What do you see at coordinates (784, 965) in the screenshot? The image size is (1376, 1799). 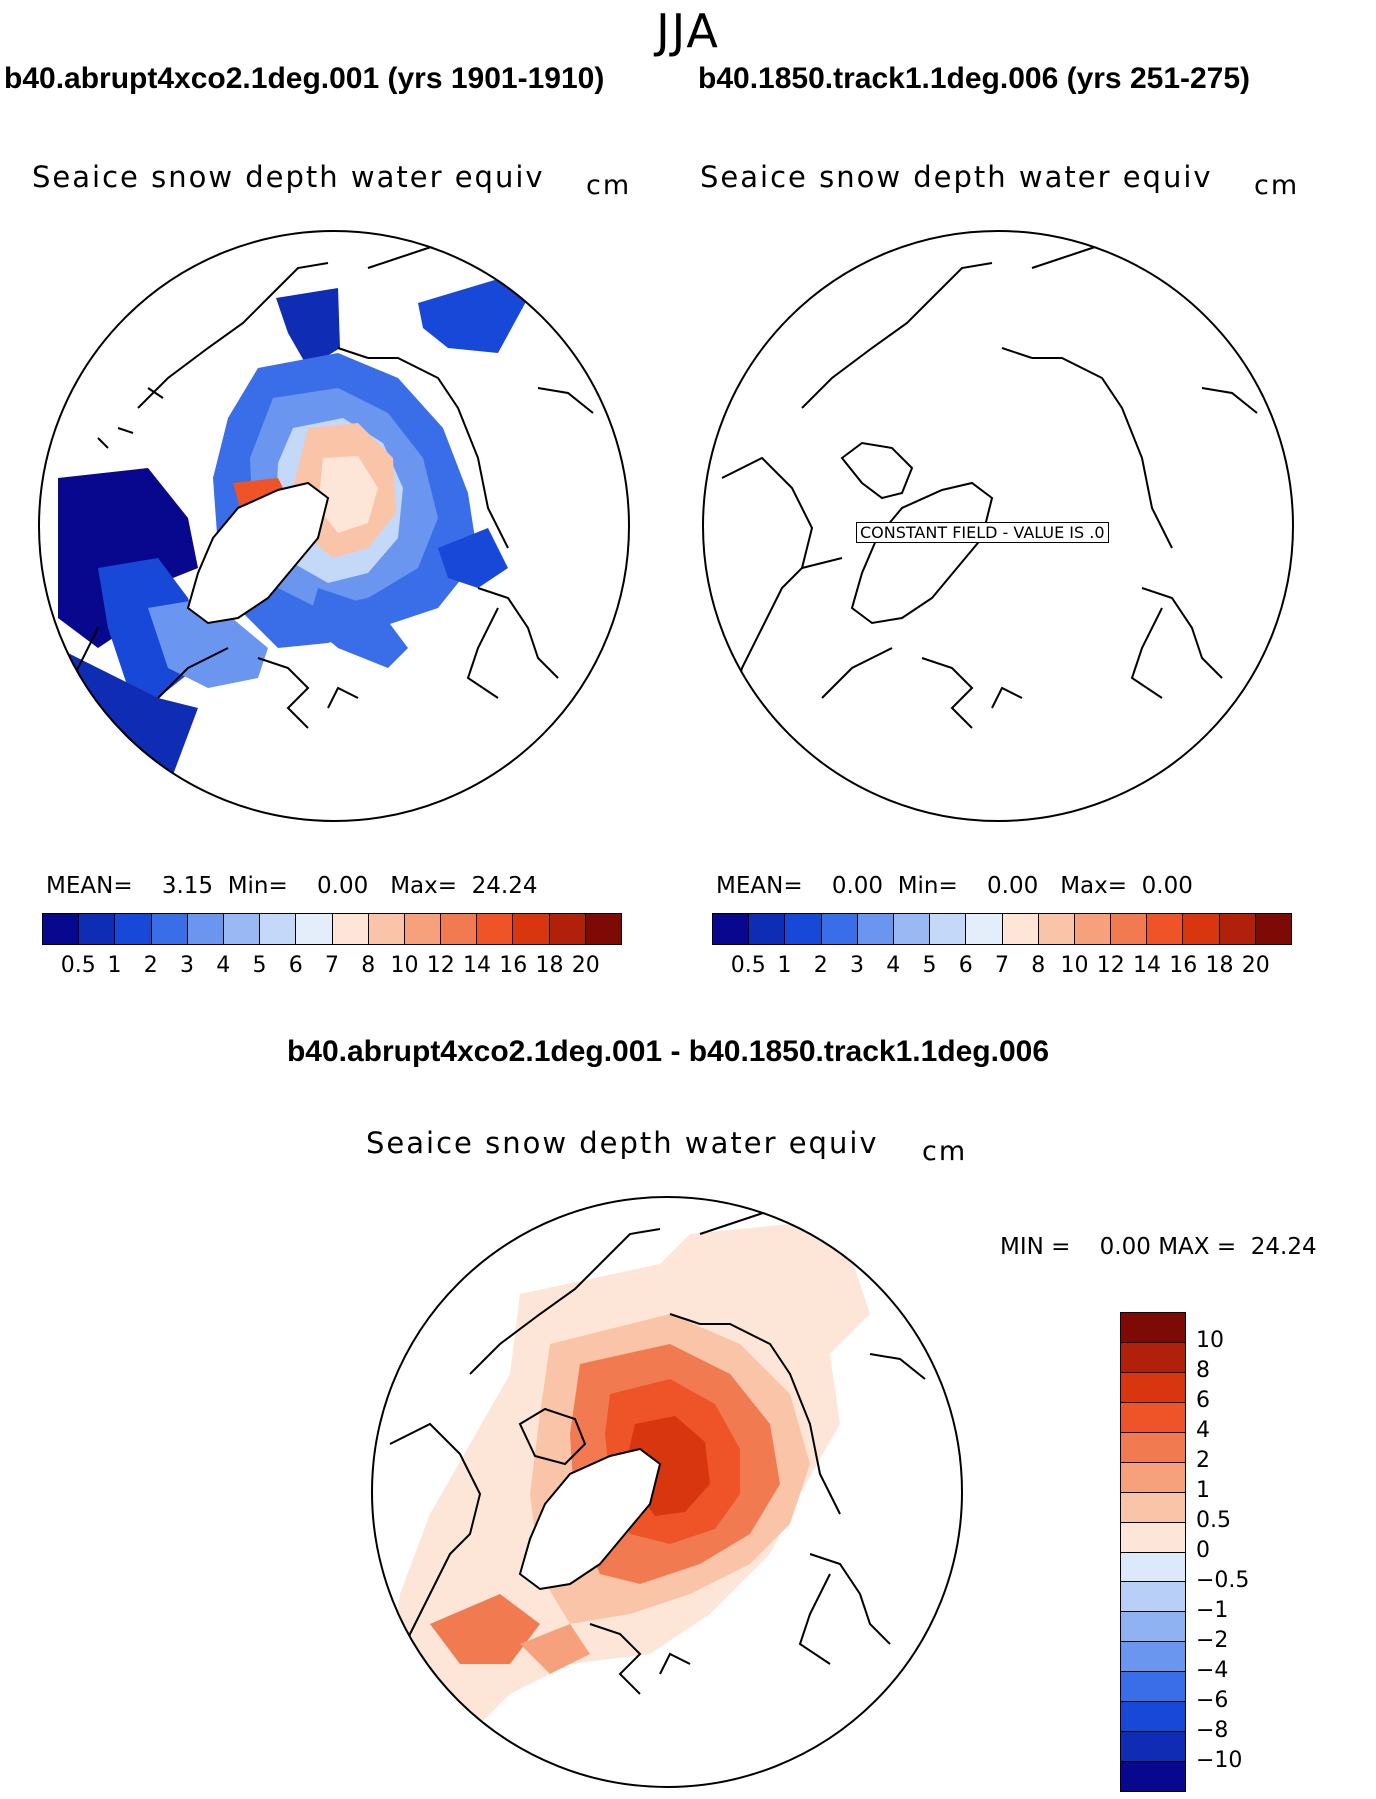 I see `right-colorbar-tick-label: 1` at bounding box center [784, 965].